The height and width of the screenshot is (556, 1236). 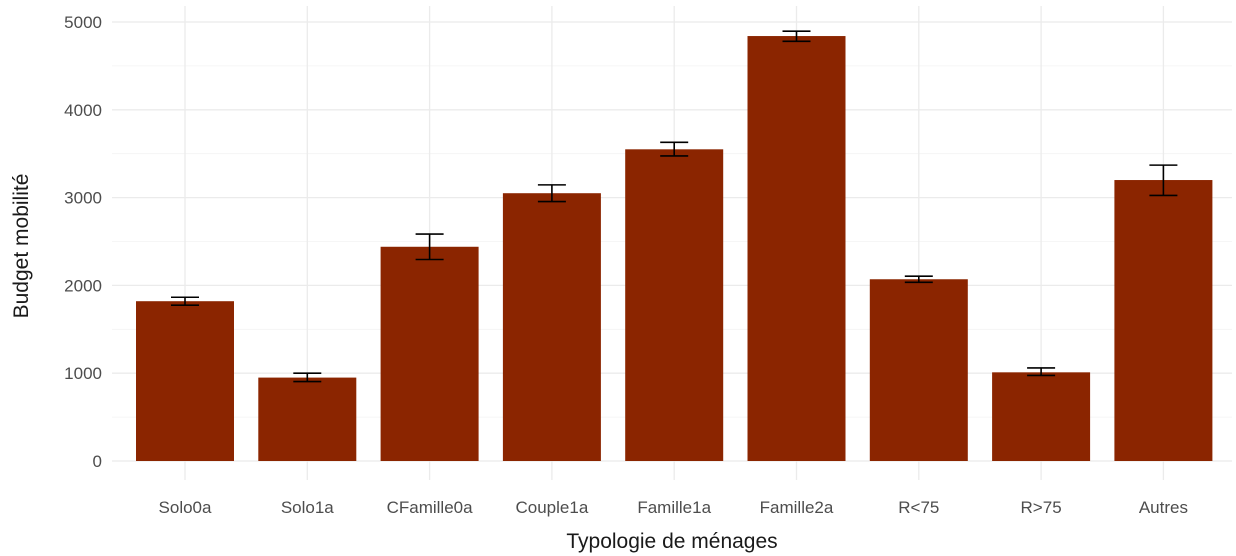 I want to click on bar-Solo1a, so click(x=307, y=419).